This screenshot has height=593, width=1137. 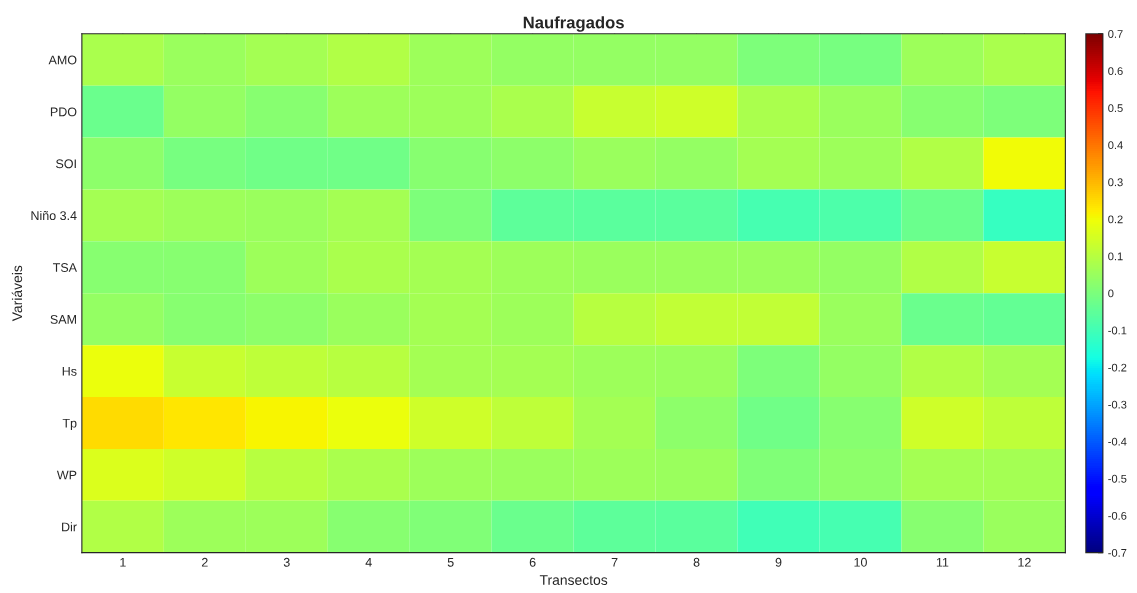 What do you see at coordinates (62, 60) in the screenshot?
I see `y-tick-label: AMO` at bounding box center [62, 60].